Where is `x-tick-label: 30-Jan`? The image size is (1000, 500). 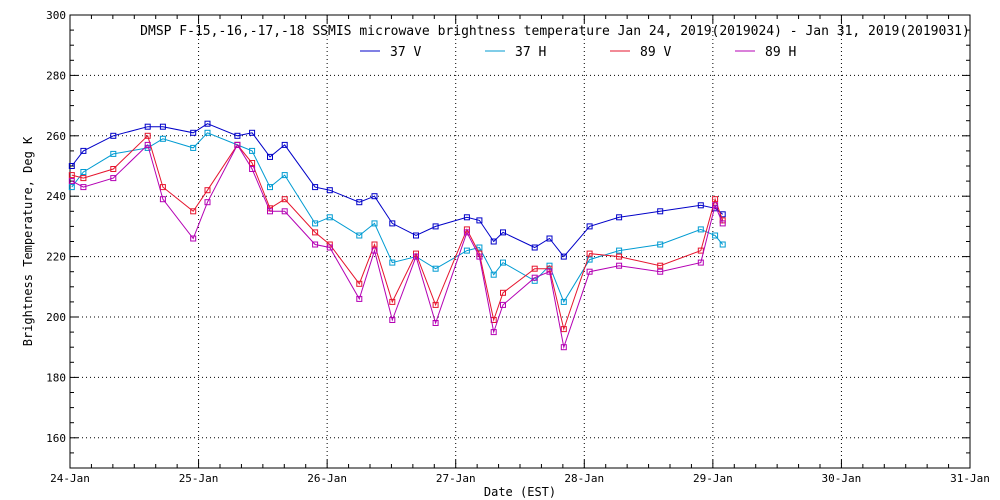 x-tick-label: 30-Jan is located at coordinates (842, 478).